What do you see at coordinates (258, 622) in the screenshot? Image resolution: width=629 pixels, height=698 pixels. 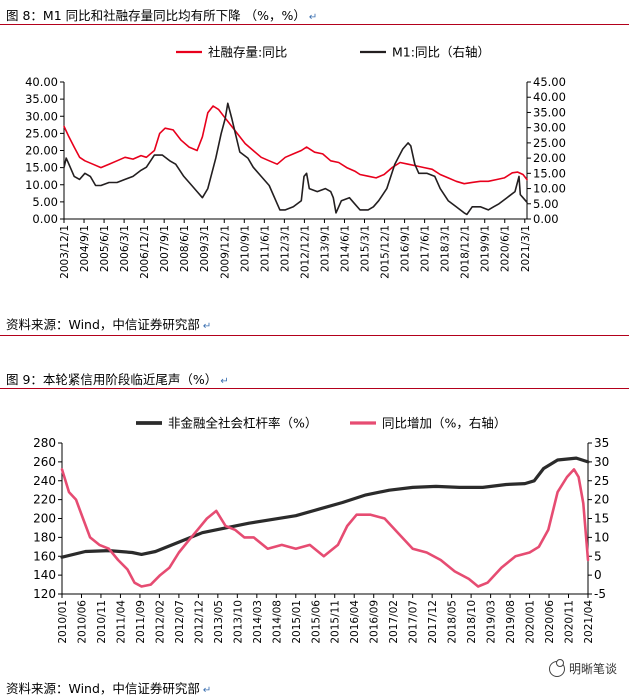 I see `x-axis-tick-label: 2014/03` at bounding box center [258, 622].